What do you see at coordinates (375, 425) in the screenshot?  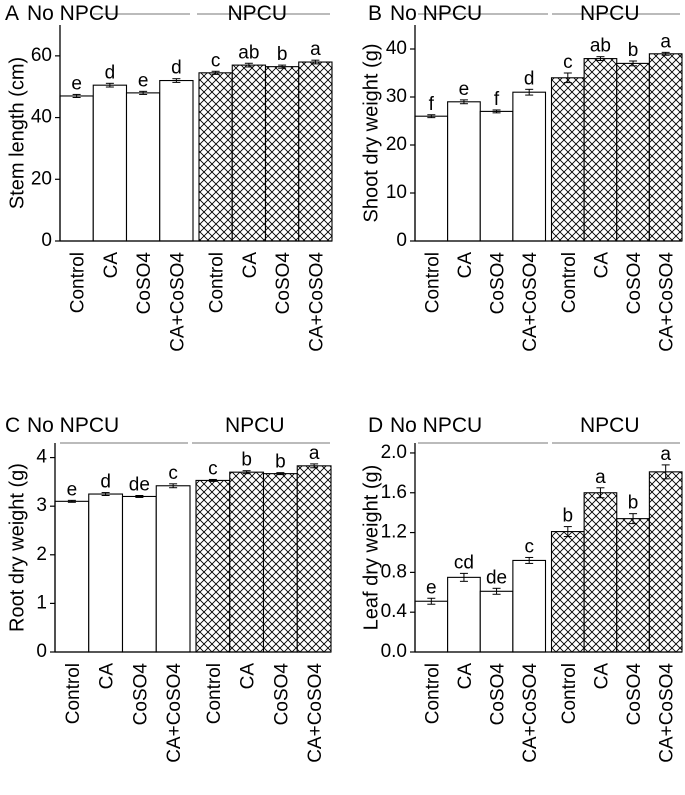 I see `panel-letter: D` at bounding box center [375, 425].